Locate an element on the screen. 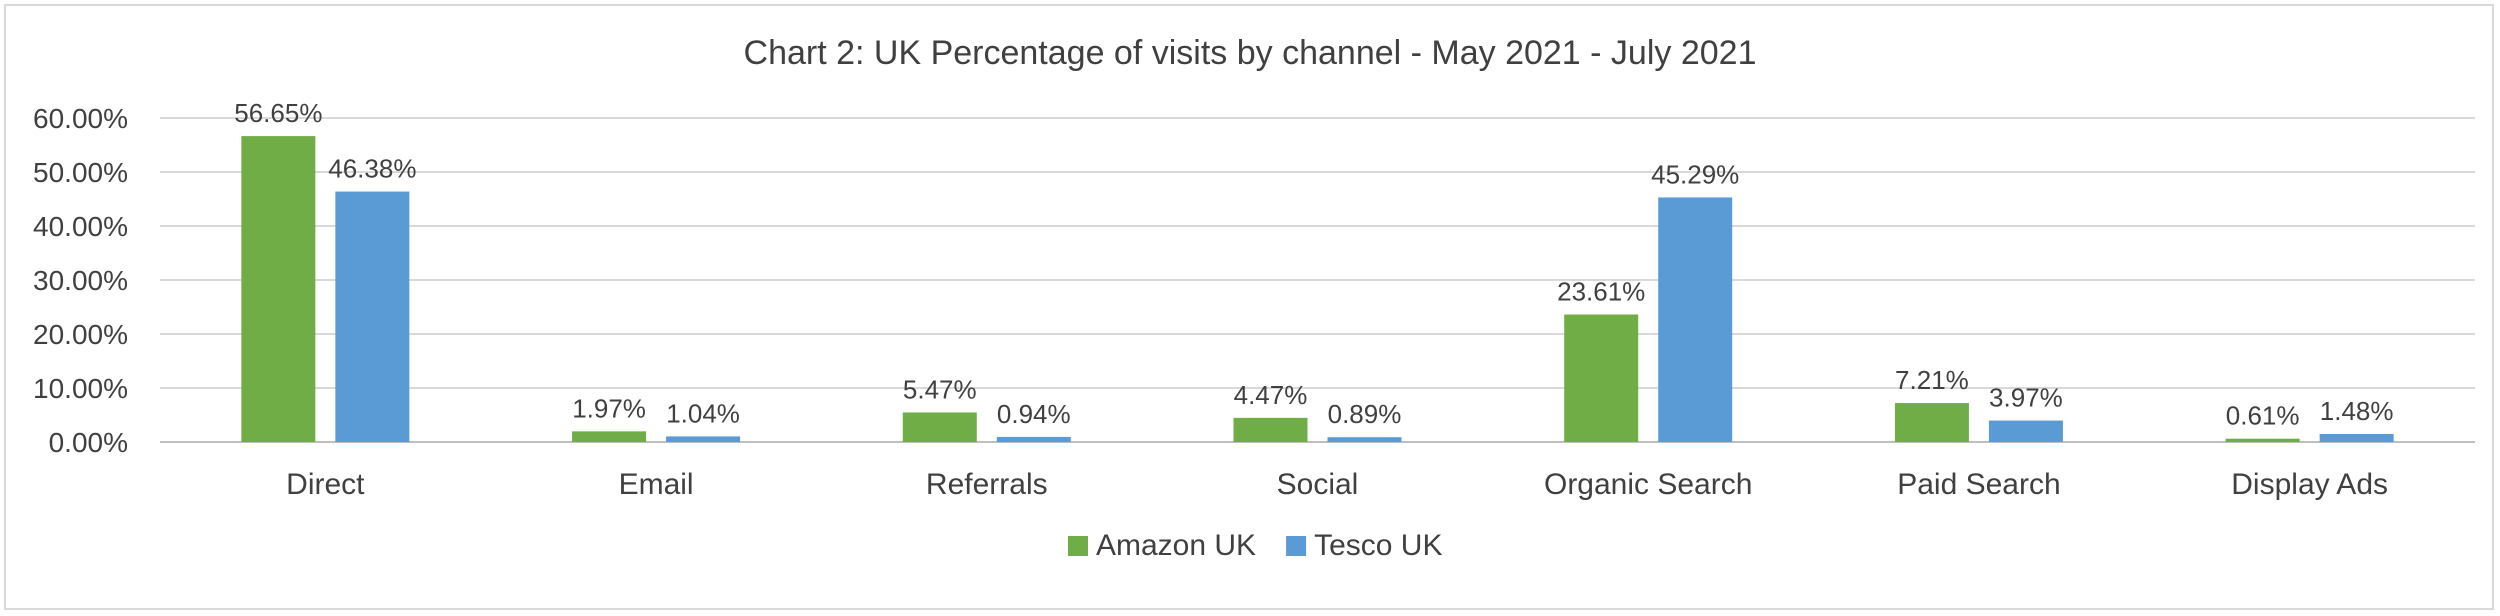 Image resolution: width=2500 pixels, height=616 pixels. y-tick-label: 50.00% is located at coordinates (80, 172).